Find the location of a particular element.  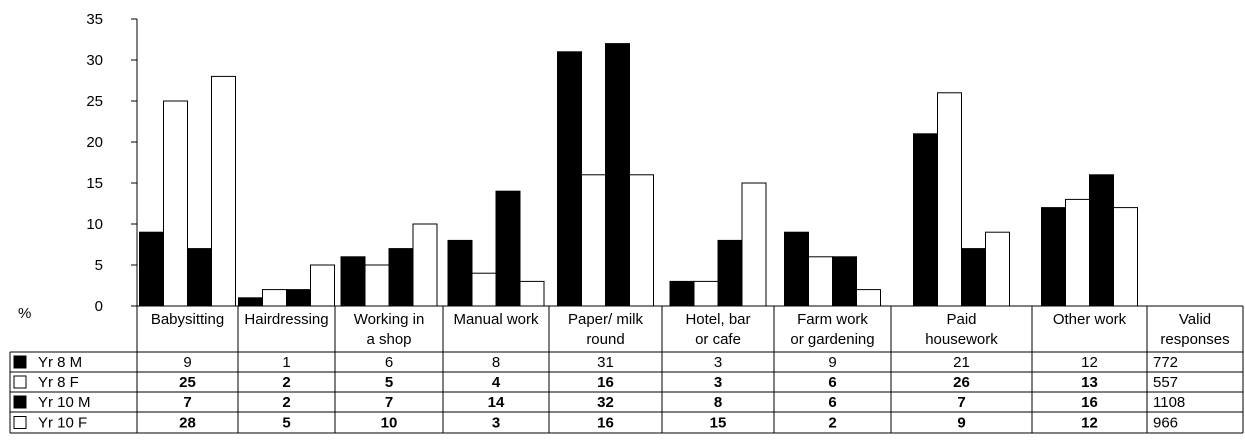

table-cell: 13 is located at coordinates (1089, 382).